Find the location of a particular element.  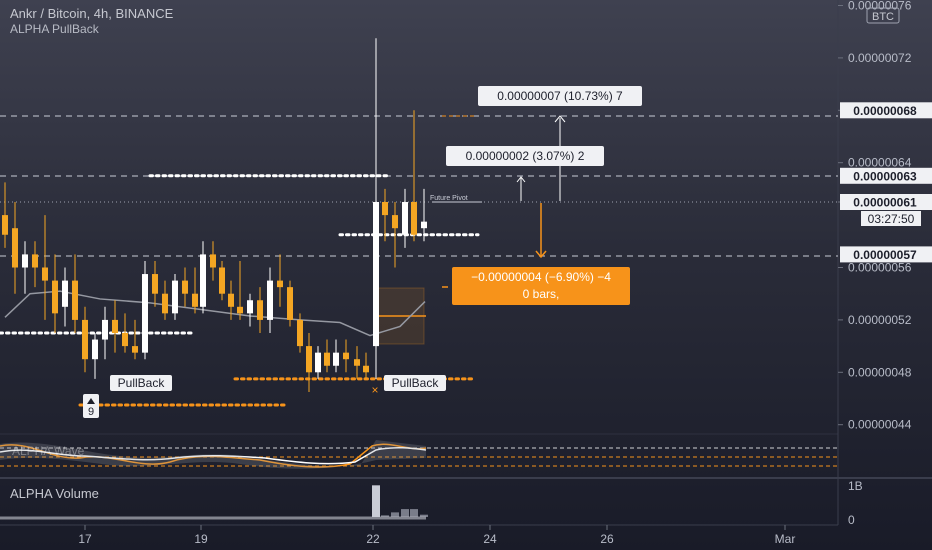

target-mid-box is located at coordinates (525, 156).